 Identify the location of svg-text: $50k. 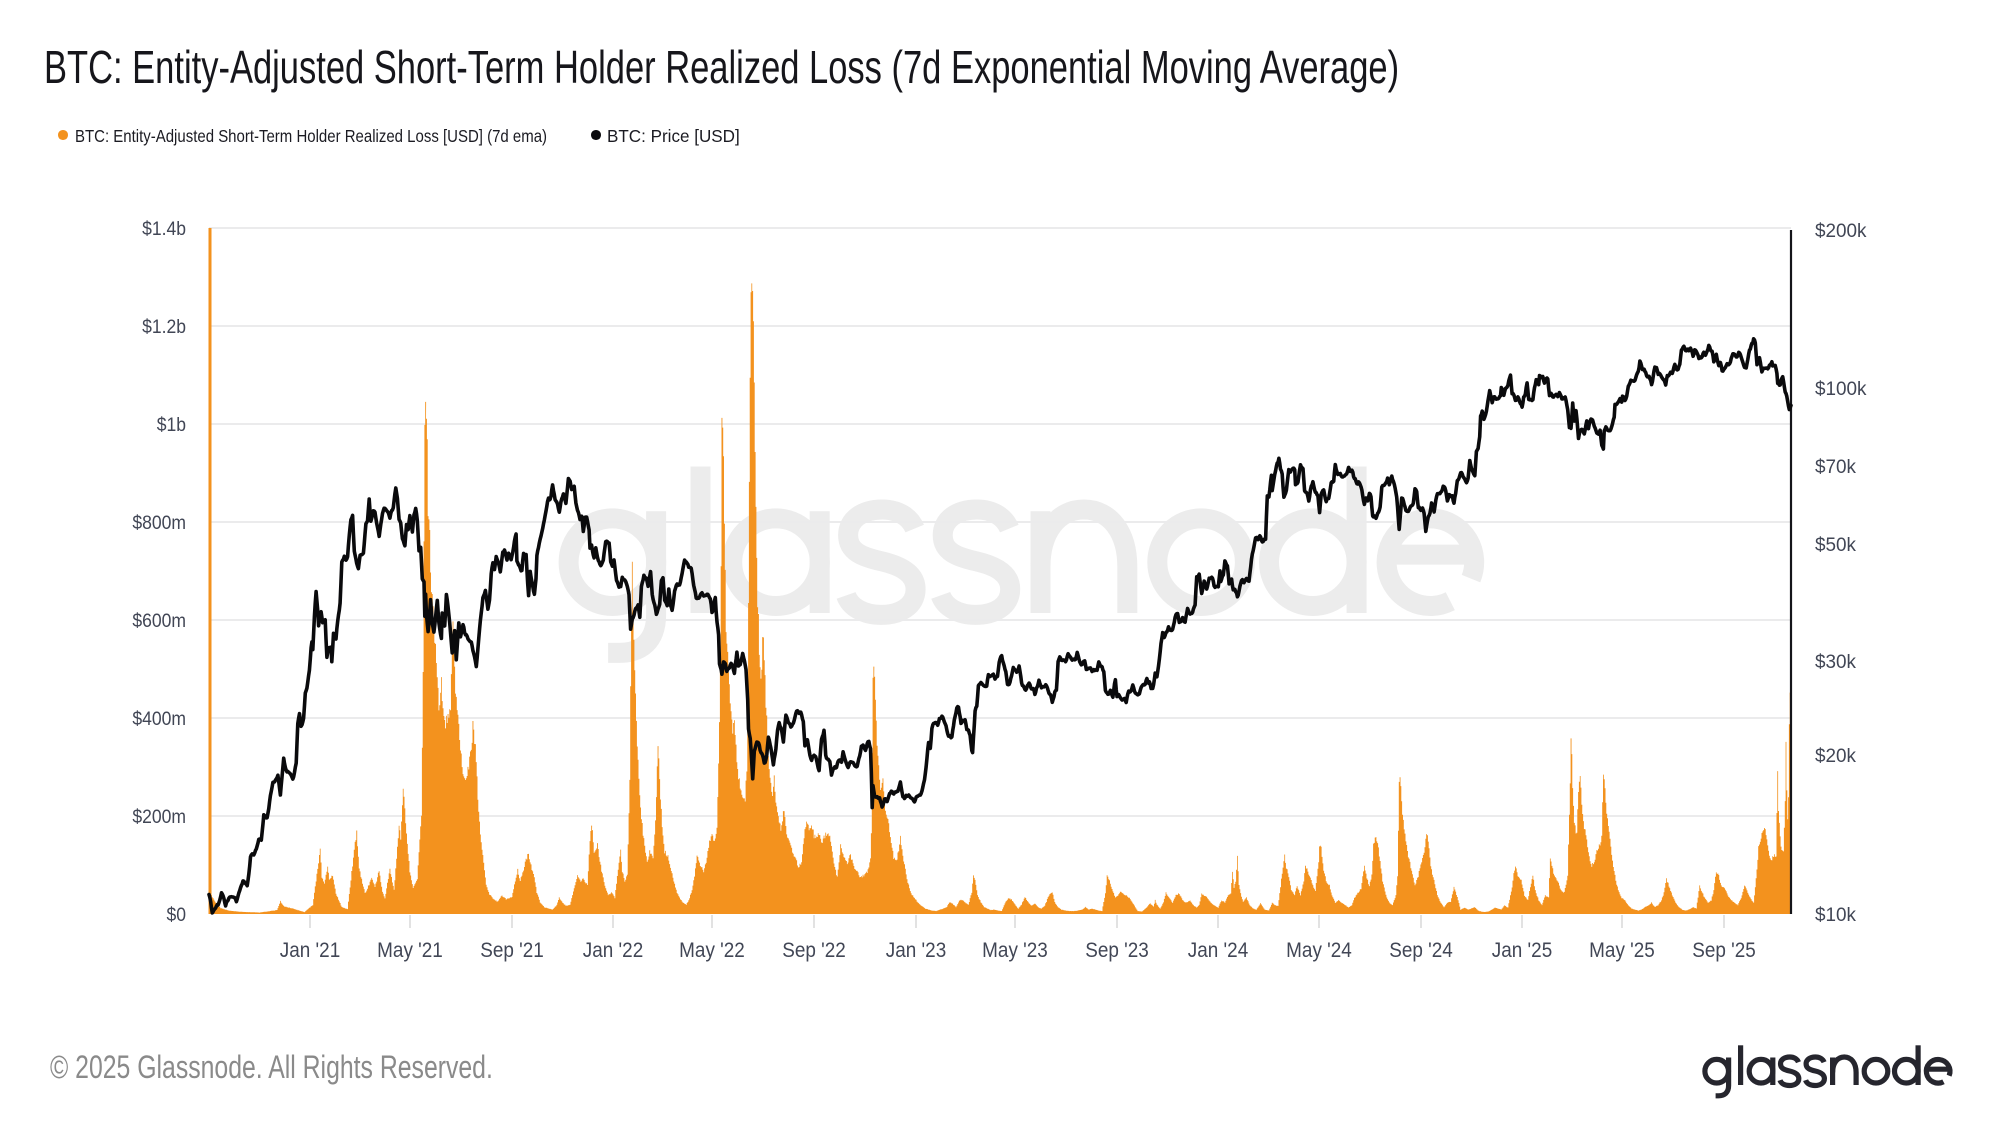
(1835, 545).